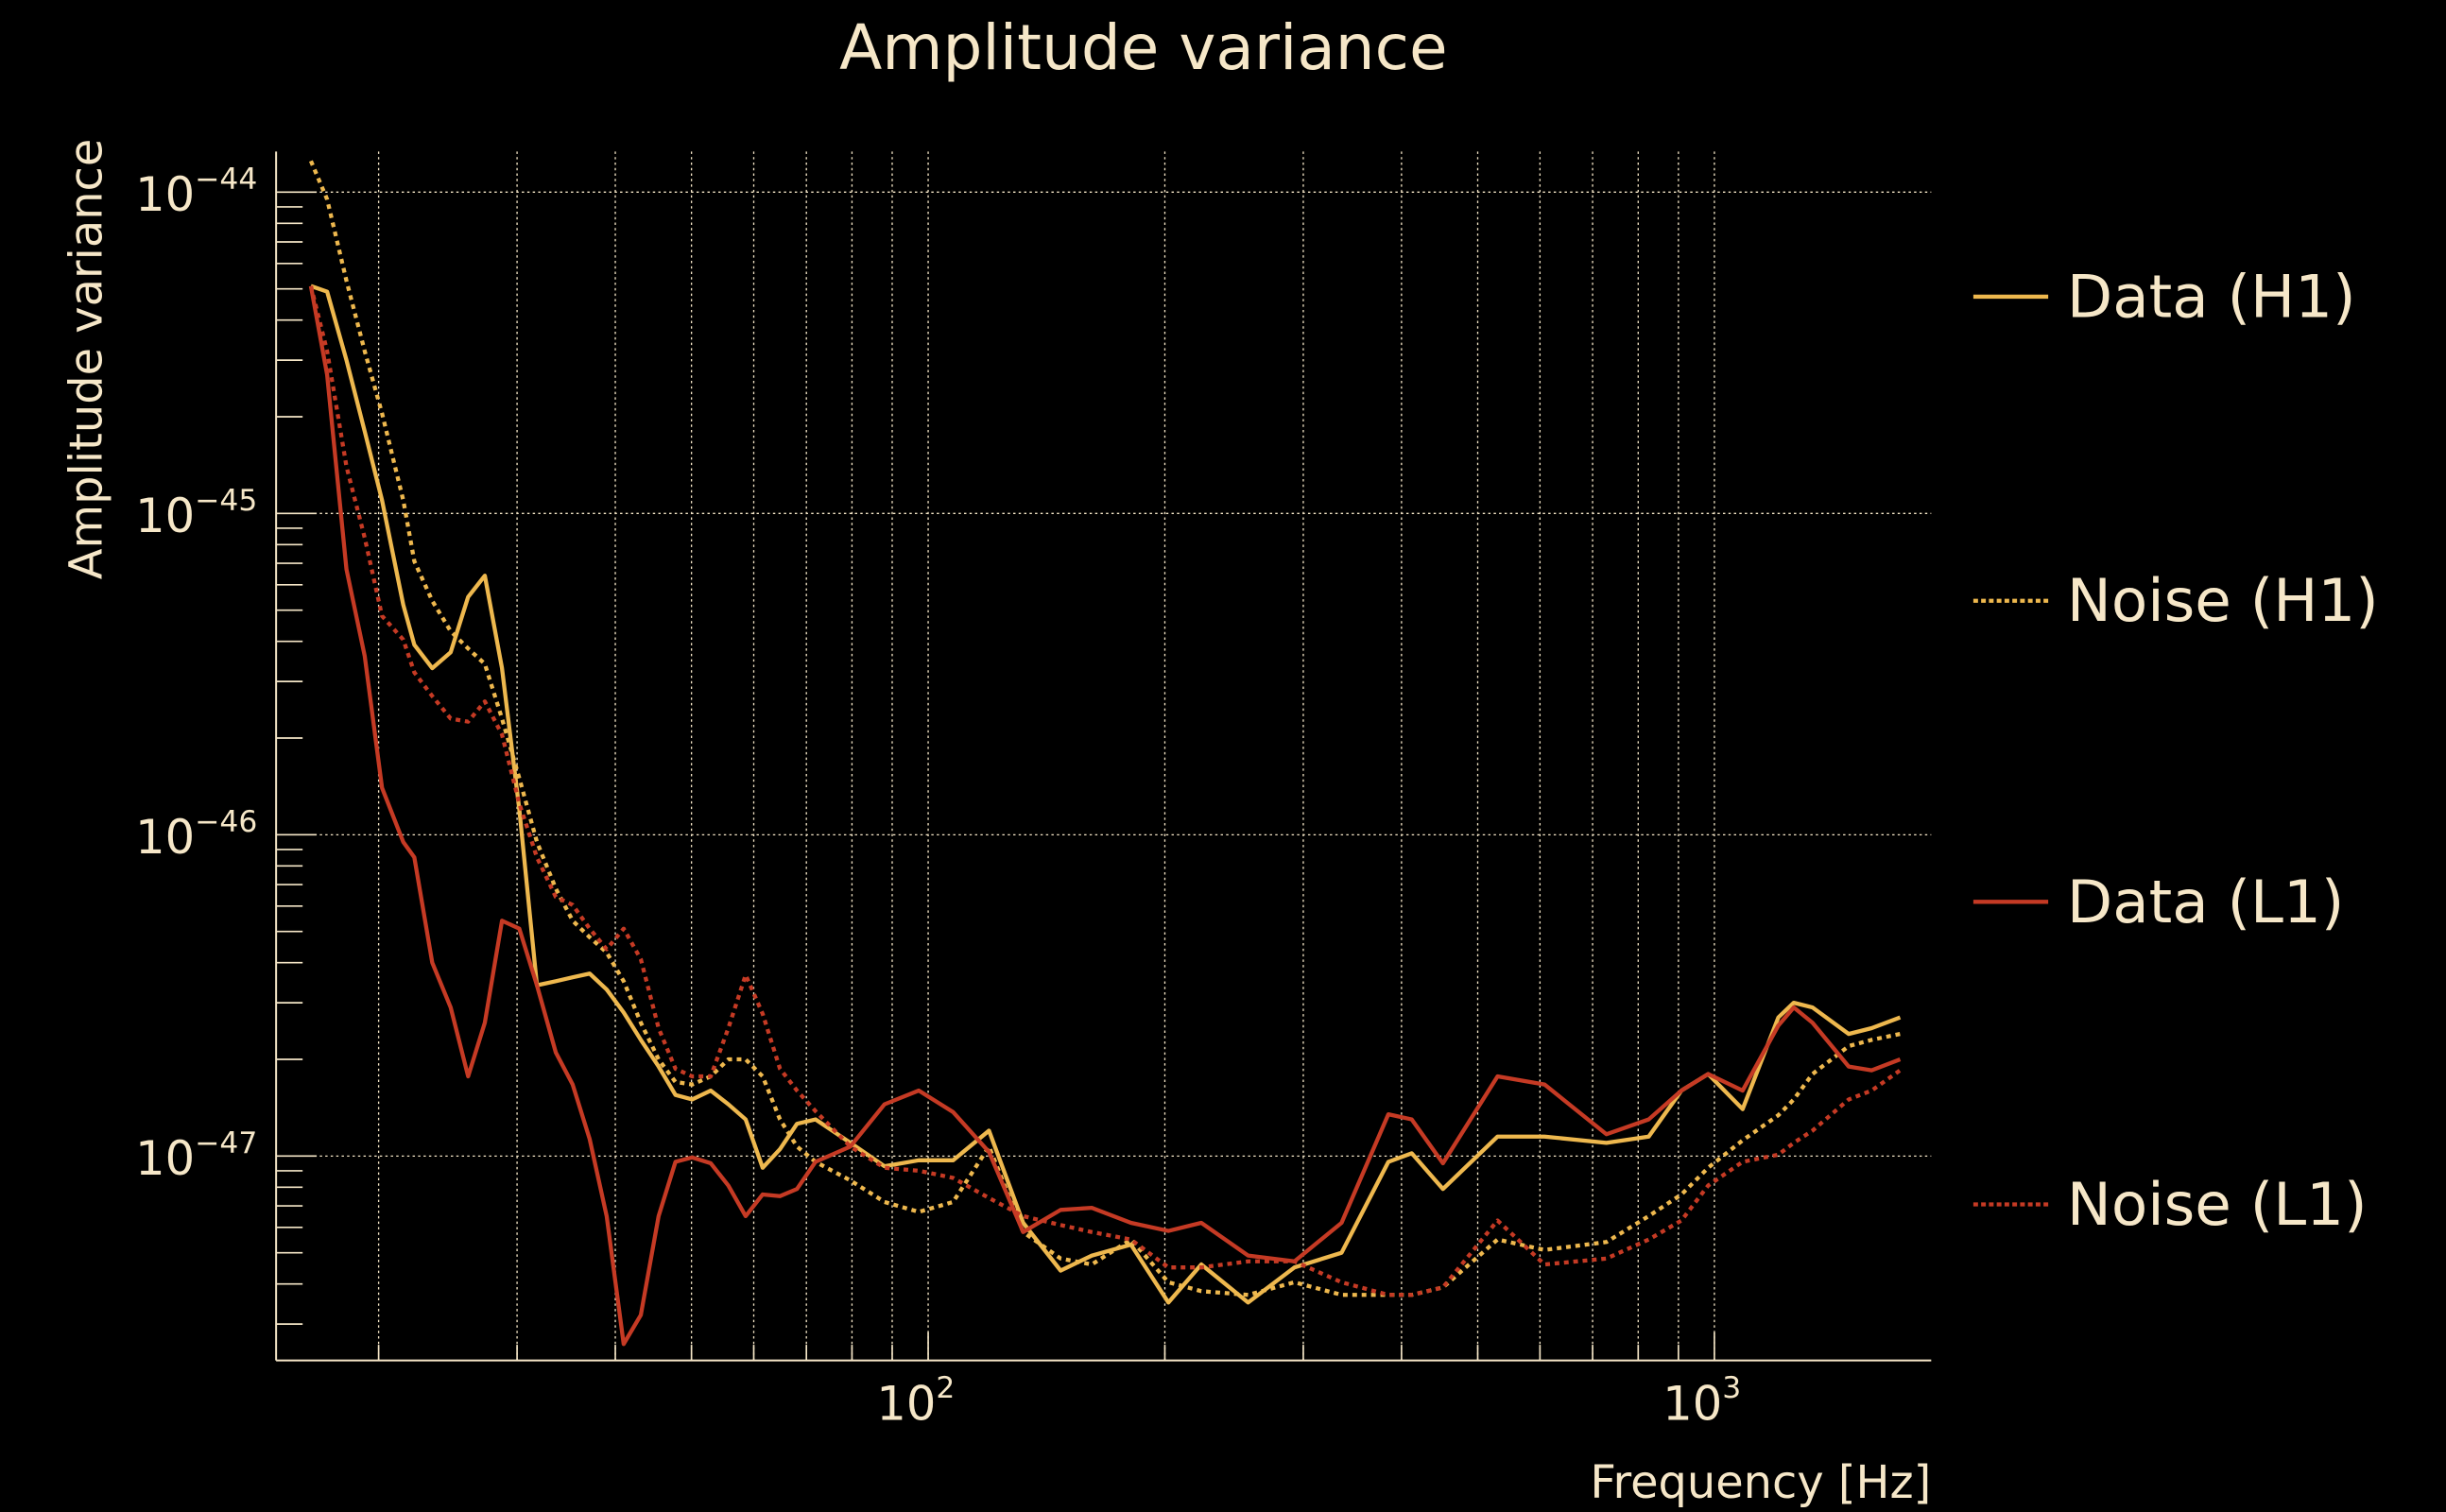 The width and height of the screenshot is (2446, 1512). I want to click on x-tick-label: 10³, so click(1701, 1401).